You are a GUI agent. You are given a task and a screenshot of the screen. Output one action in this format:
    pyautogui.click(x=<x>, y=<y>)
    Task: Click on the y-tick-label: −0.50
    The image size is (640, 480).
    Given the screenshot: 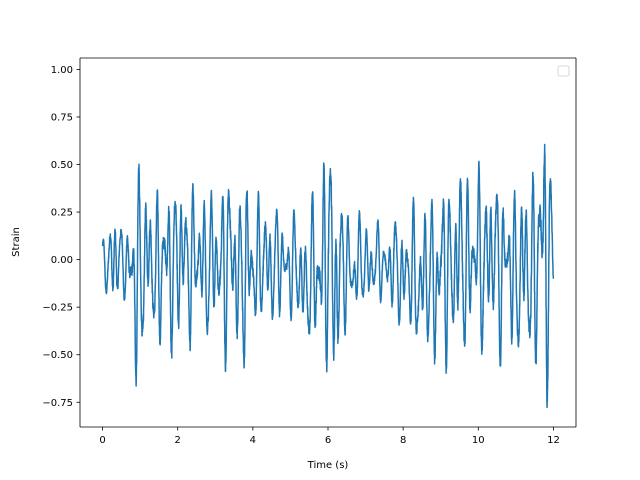 What is the action you would take?
    pyautogui.click(x=57, y=355)
    